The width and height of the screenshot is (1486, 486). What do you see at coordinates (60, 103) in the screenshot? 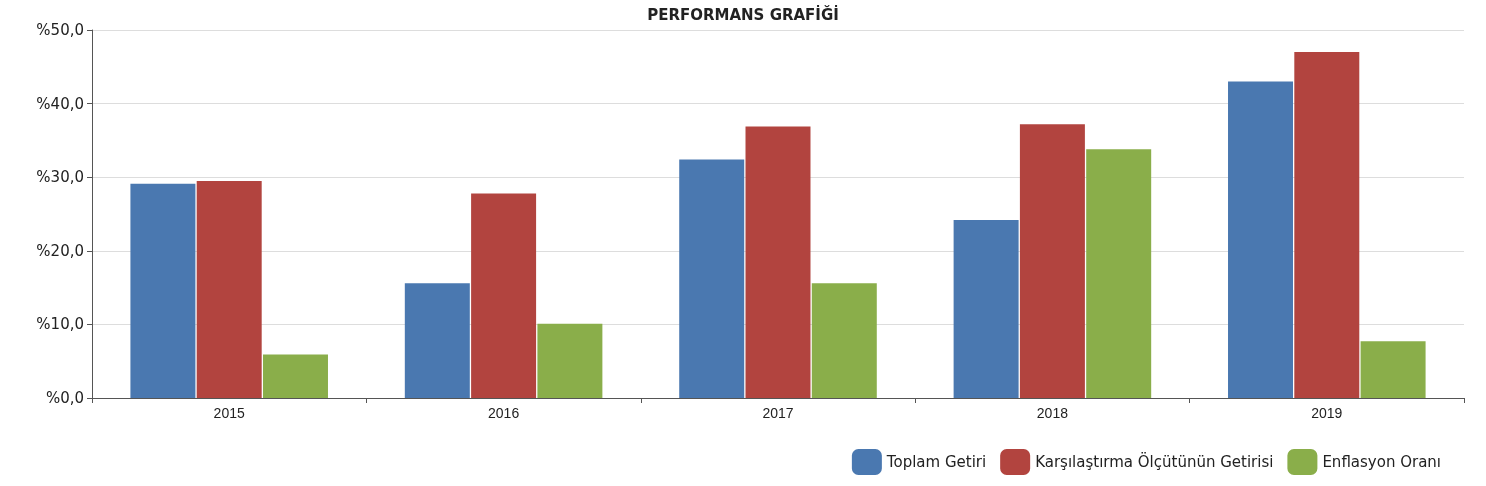
I see `y-tick-label: %40,0` at bounding box center [60, 103].